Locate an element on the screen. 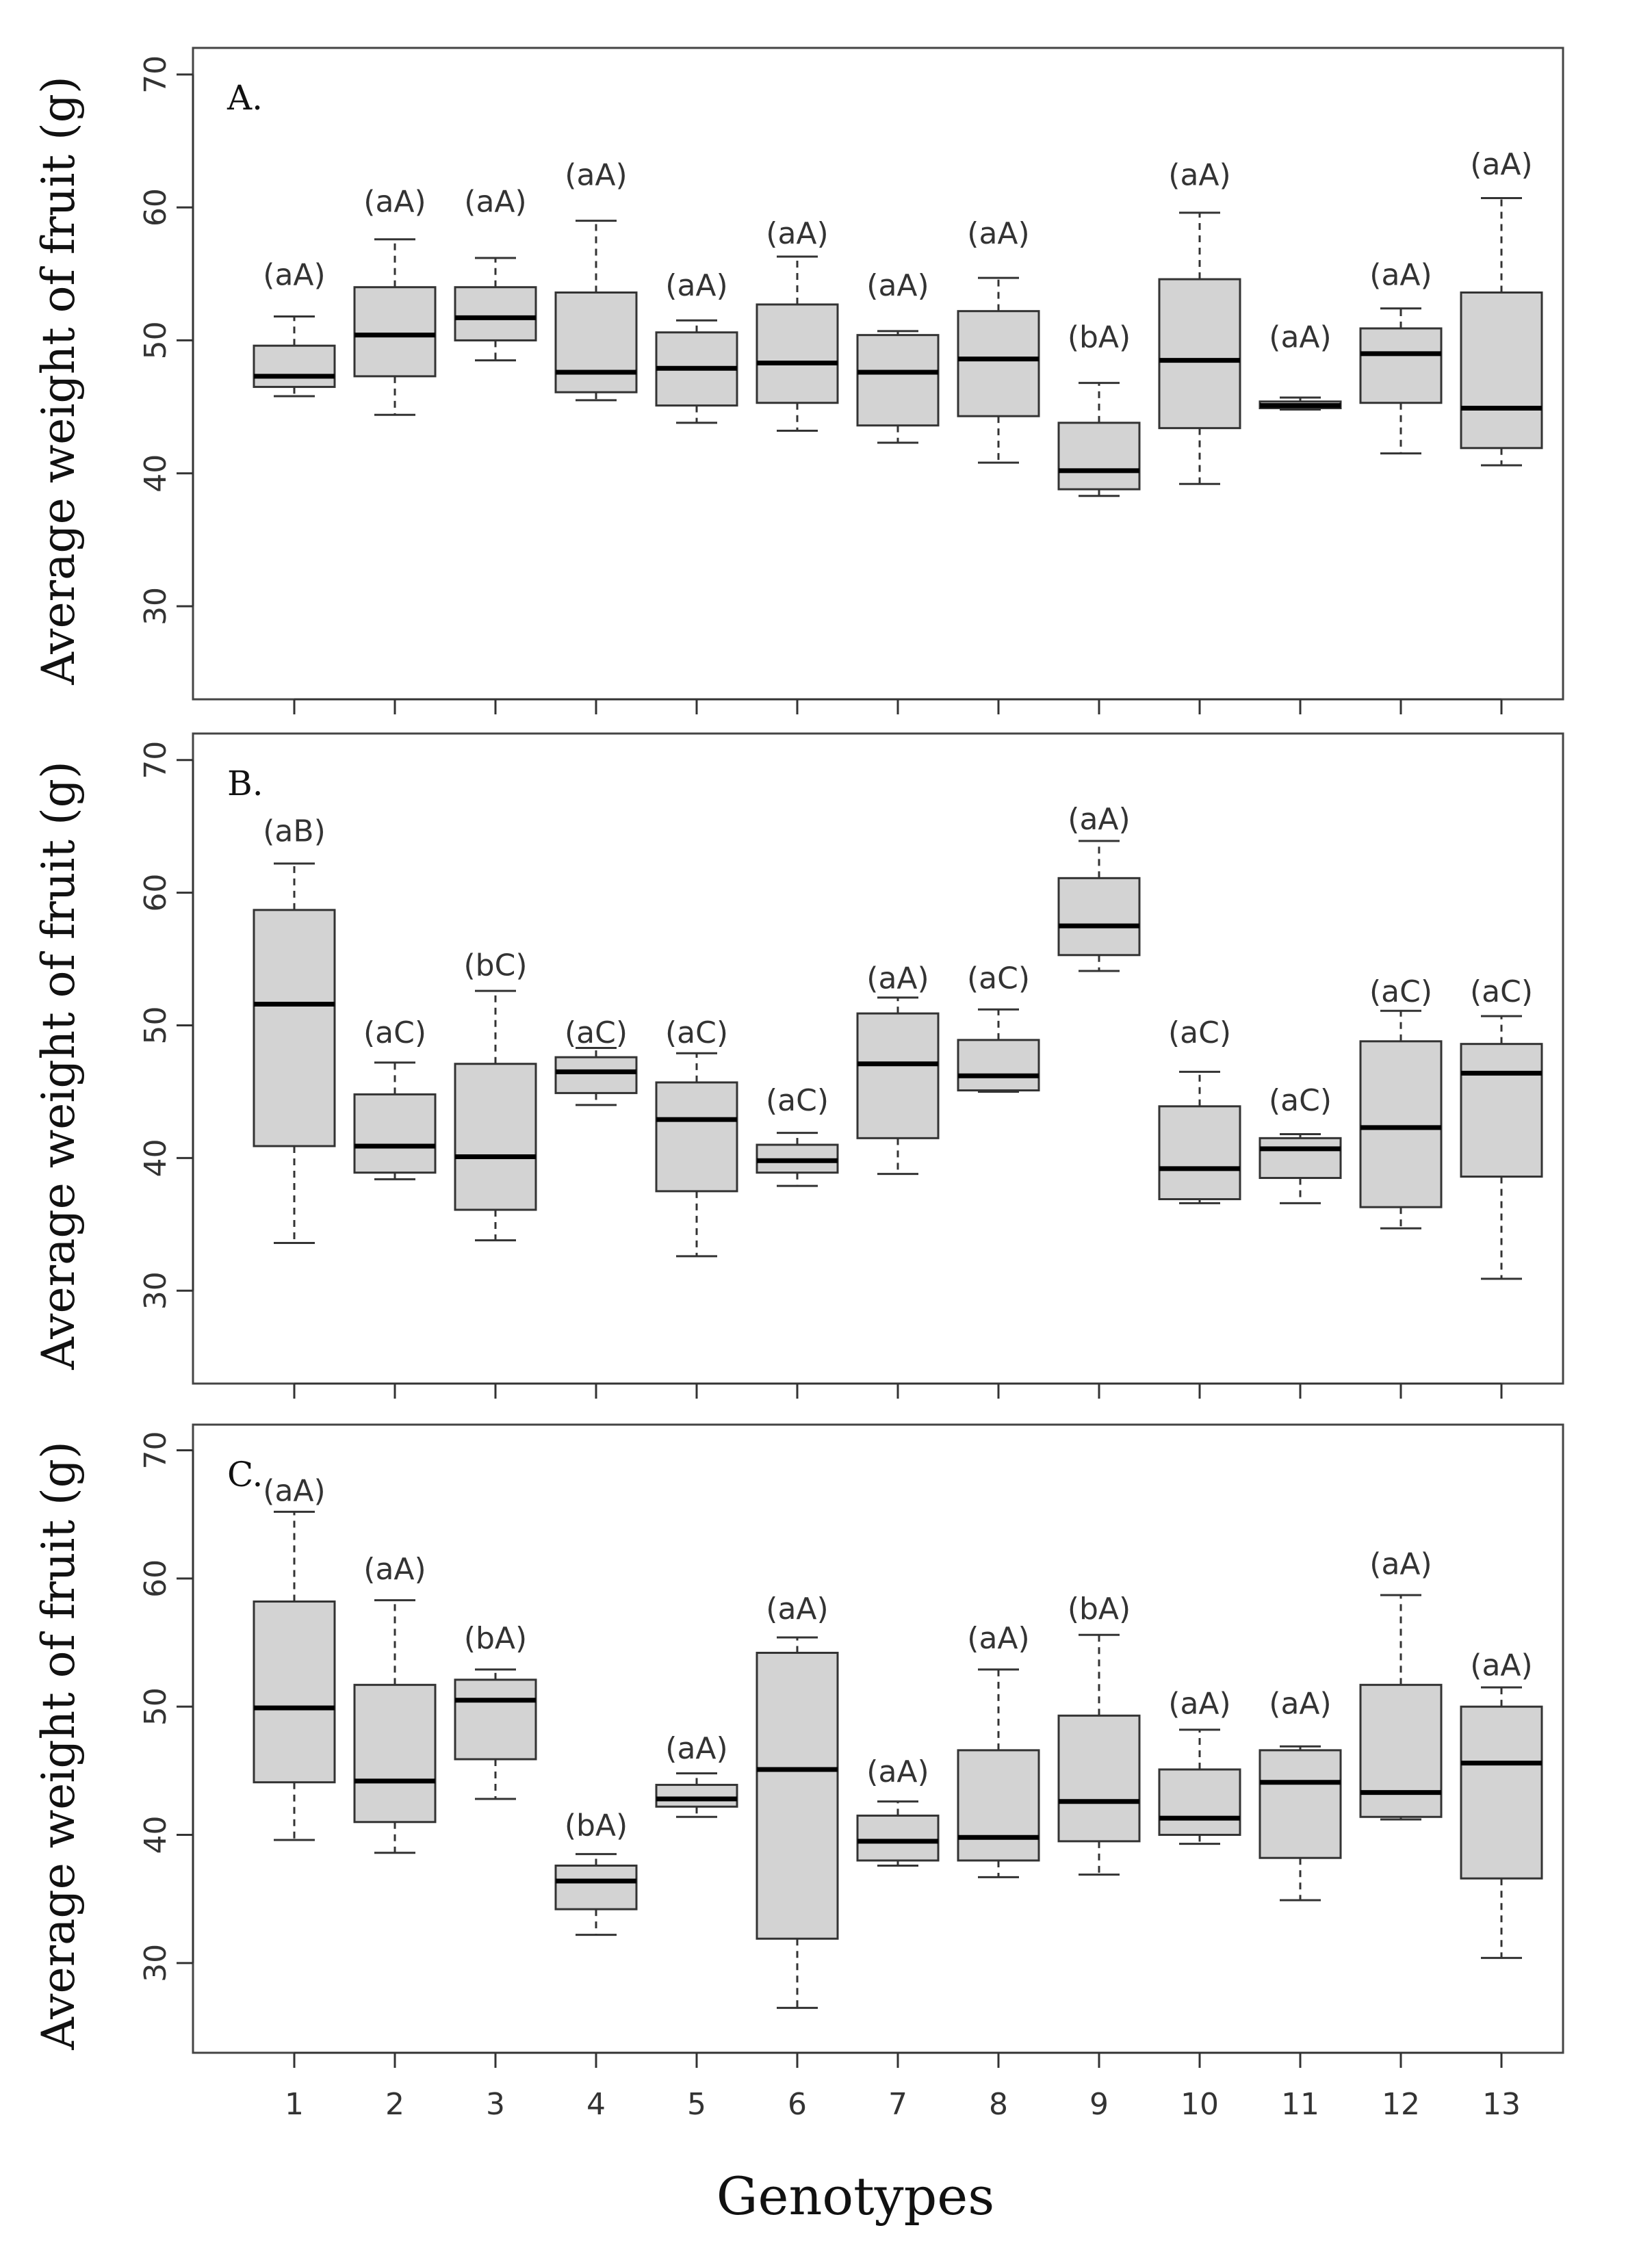 This screenshot has width=1652, height=2243. x-tick-label: 2 is located at coordinates (394, 2105).